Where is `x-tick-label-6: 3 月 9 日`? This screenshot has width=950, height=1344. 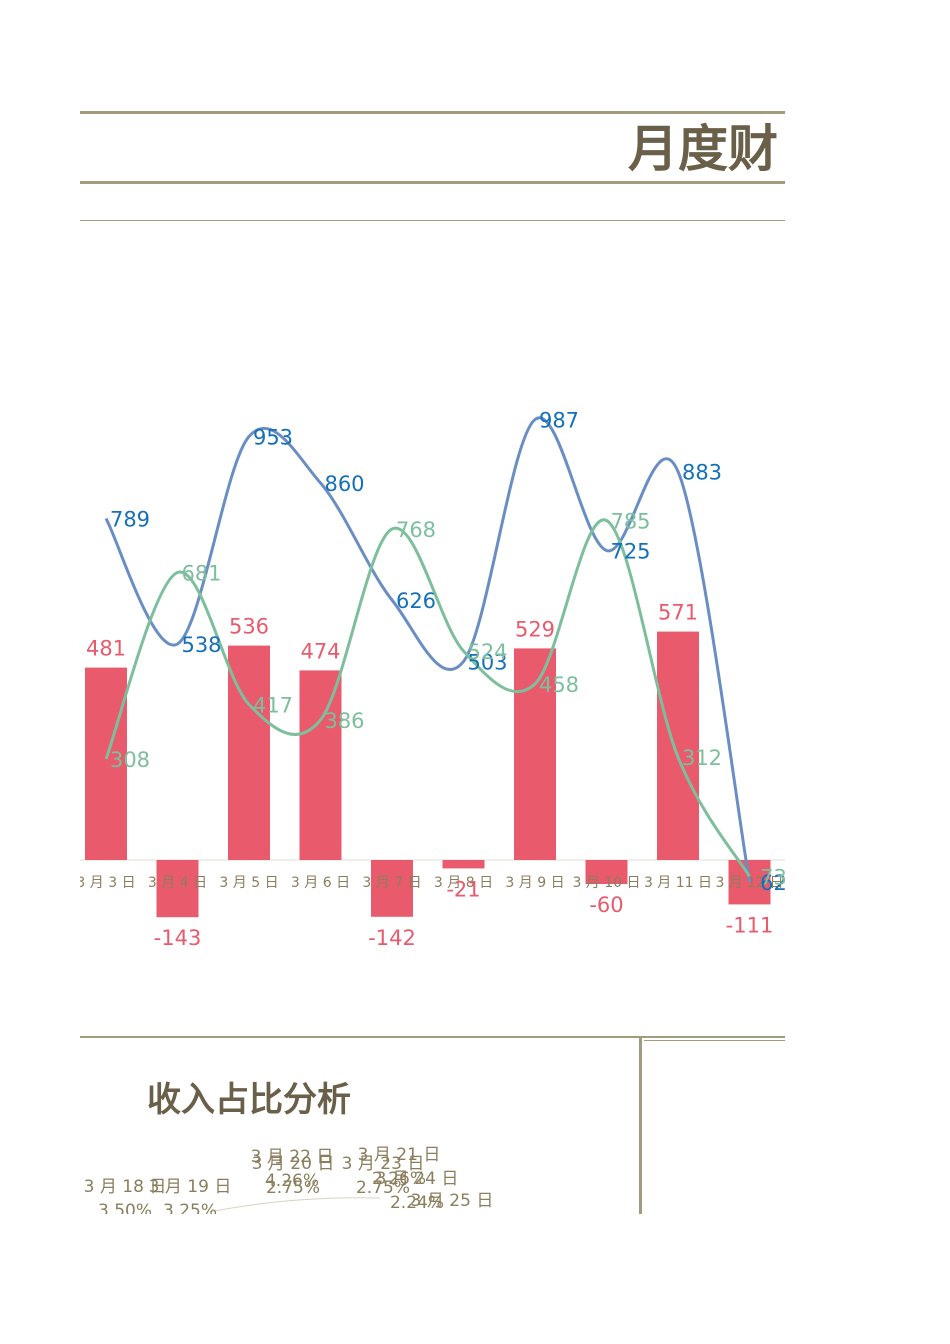 x-tick-label-6: 3 月 9 日 is located at coordinates (534, 883).